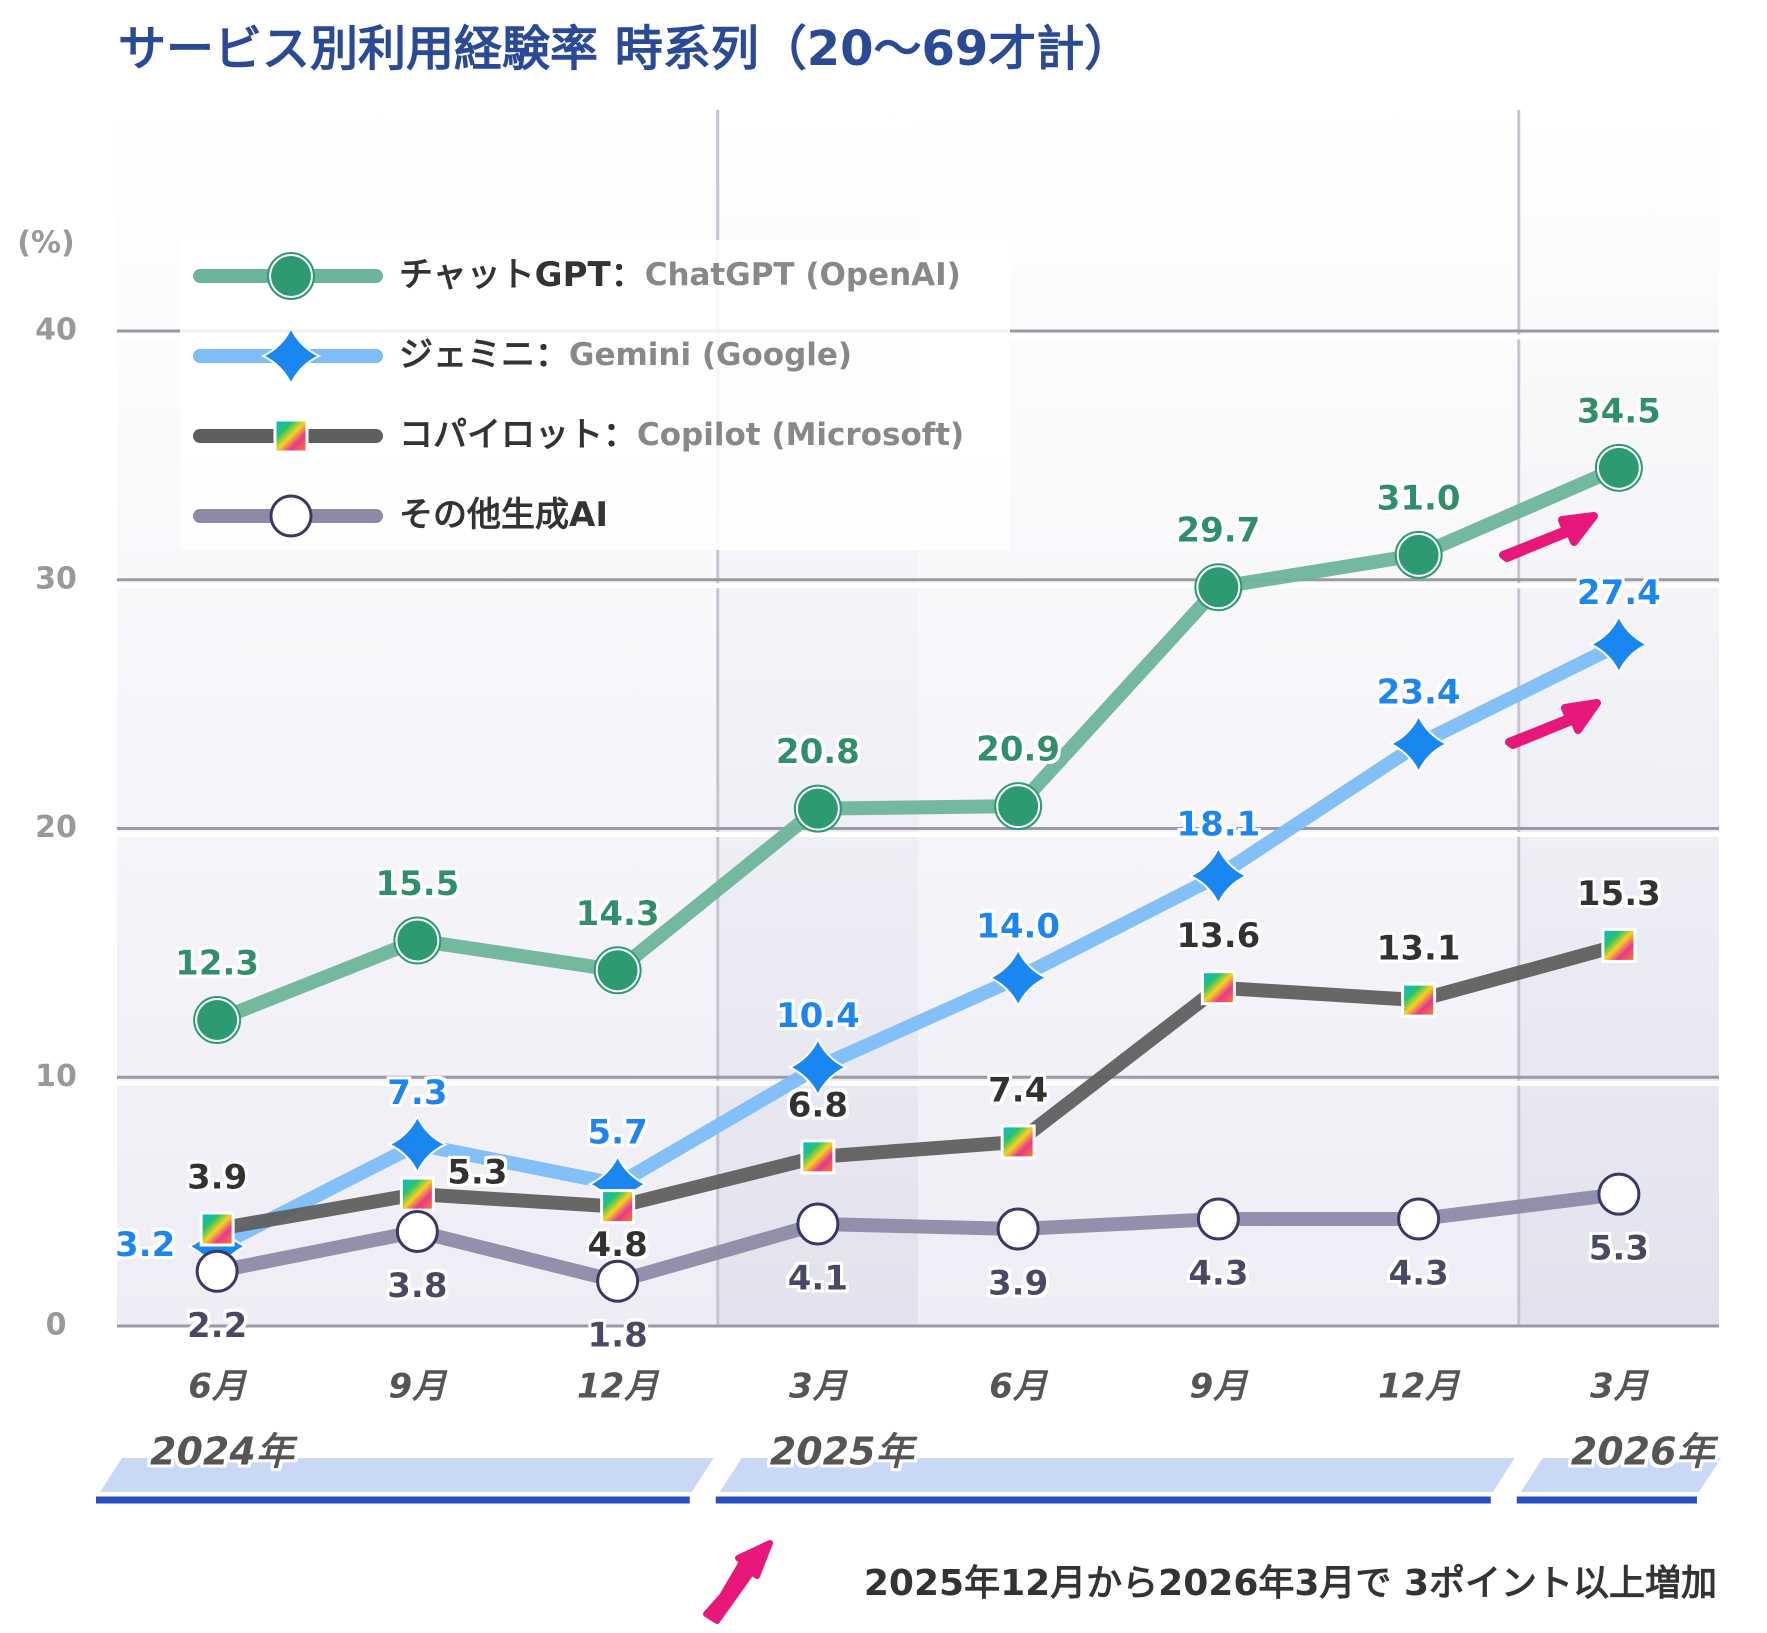 The height and width of the screenshot is (1633, 1767). What do you see at coordinates (818, 1105) in the screenshot?
I see `value-label: 6.8` at bounding box center [818, 1105].